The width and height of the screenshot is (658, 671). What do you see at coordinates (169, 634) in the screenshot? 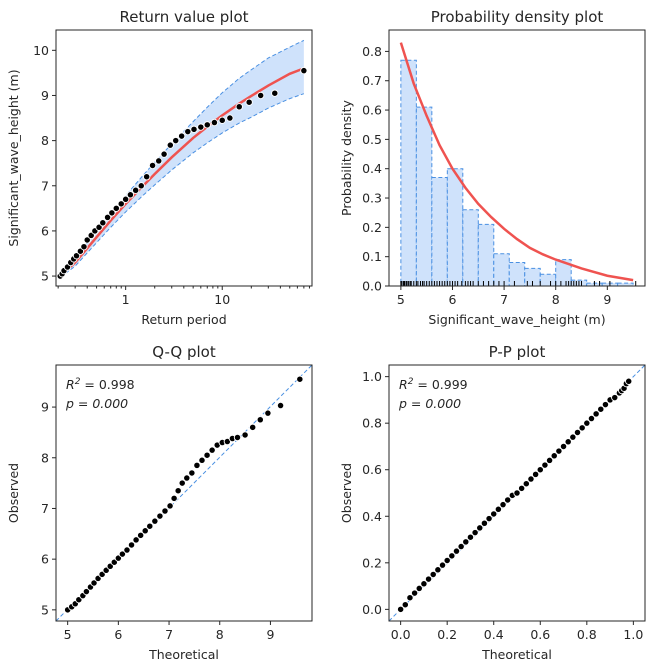
I see `x-tick-label: 7` at bounding box center [169, 634].